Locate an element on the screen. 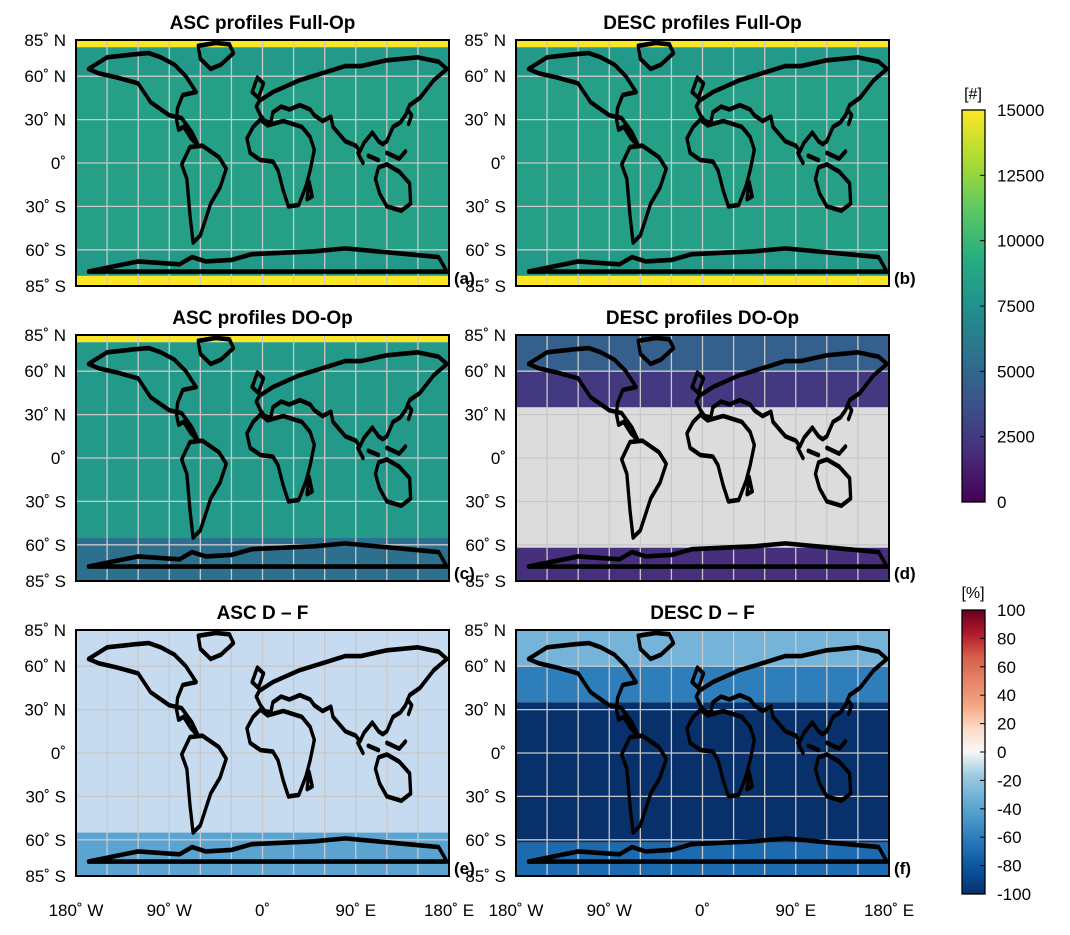 This screenshot has width=1070, height=935. colorbar-tick-label: -60 is located at coordinates (1009, 837).